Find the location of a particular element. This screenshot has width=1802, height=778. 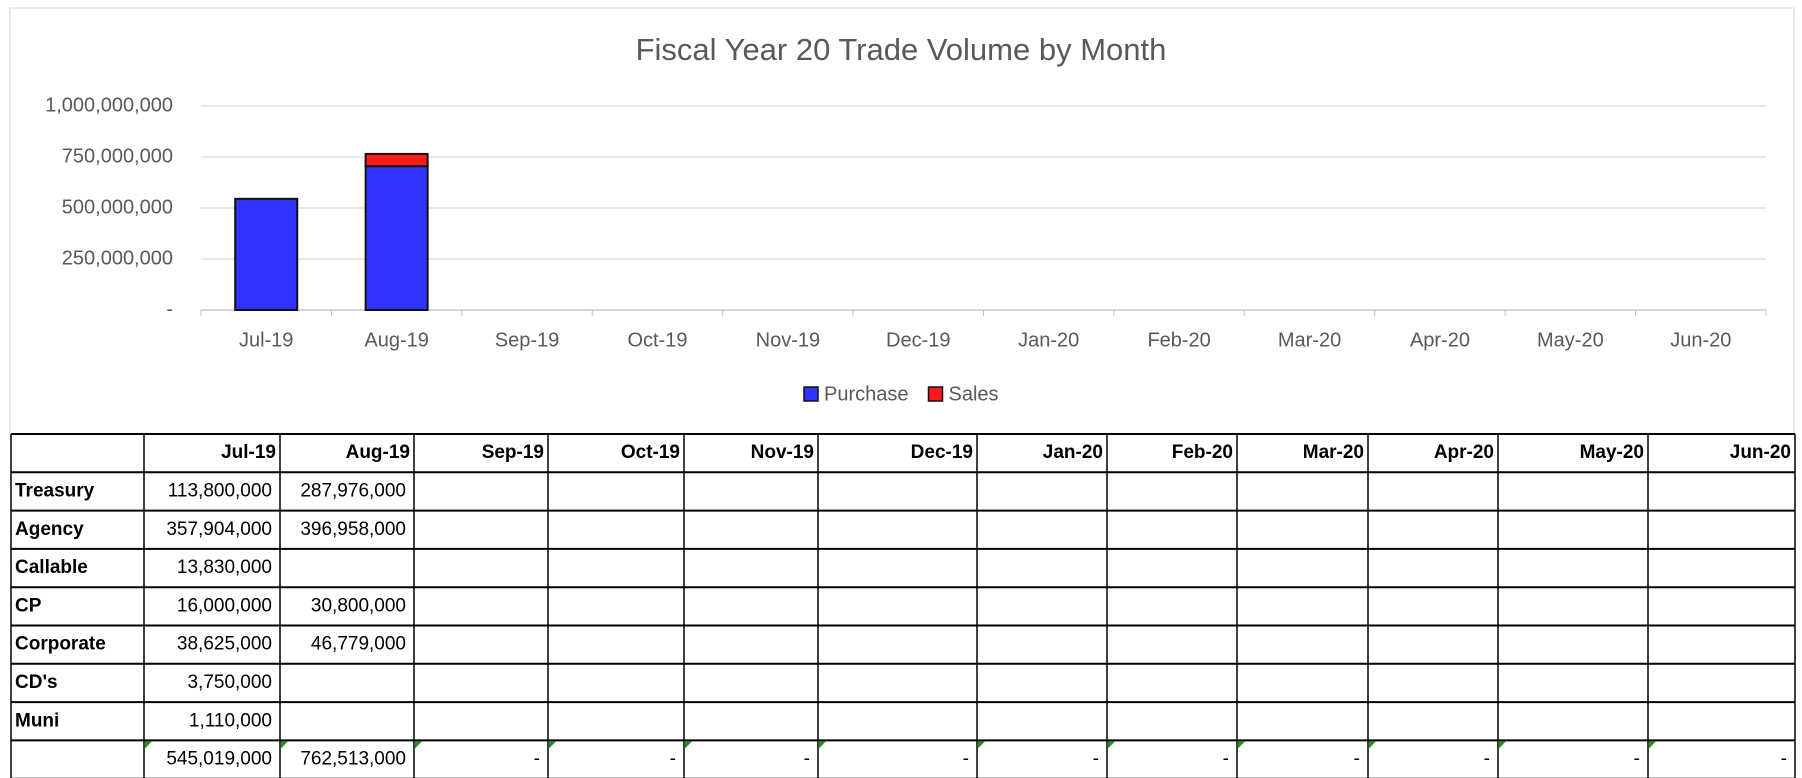

column-header: May-20 is located at coordinates (1612, 452).